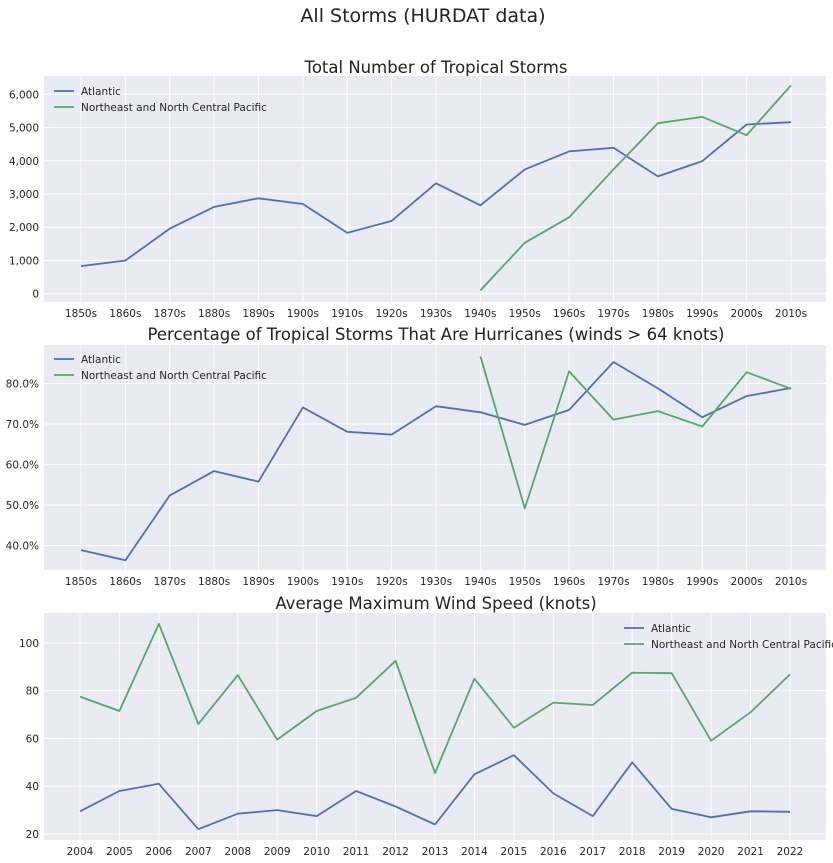 The width and height of the screenshot is (833, 863). I want to click on chart-1-x-tick-label: 1890s, so click(258, 582).